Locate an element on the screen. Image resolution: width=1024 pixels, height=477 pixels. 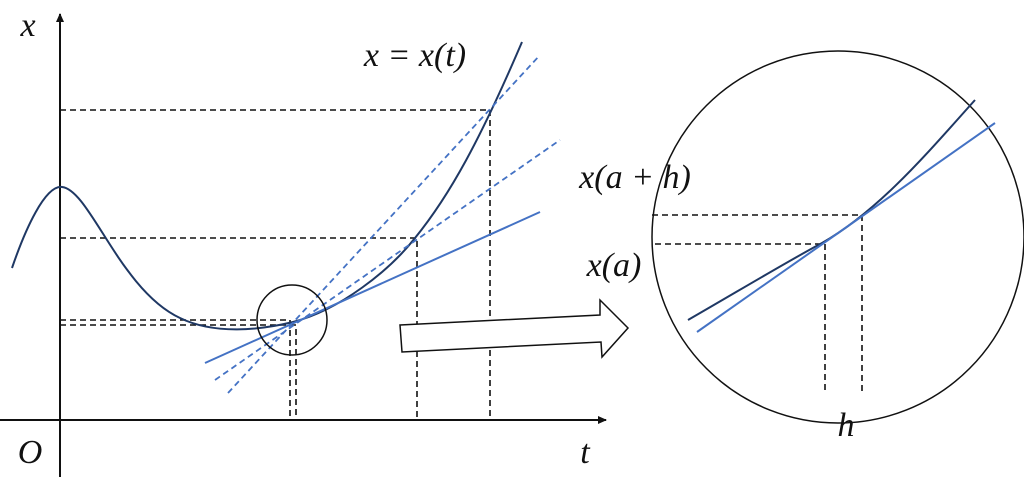
magnified-tangent is located at coordinates (846, 227).